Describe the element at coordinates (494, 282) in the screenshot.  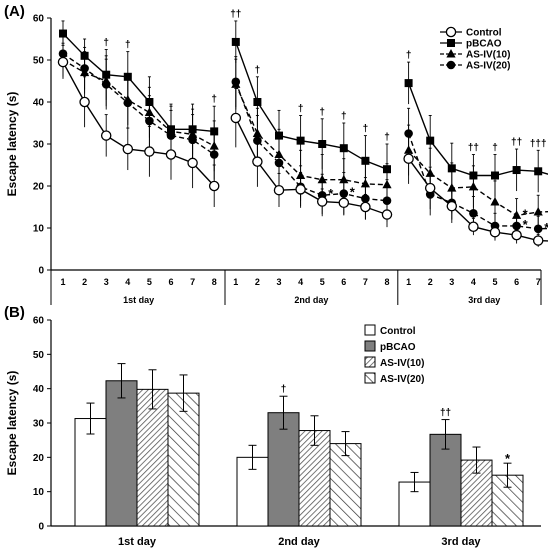
I see `trial-tick-label: 5` at that location.